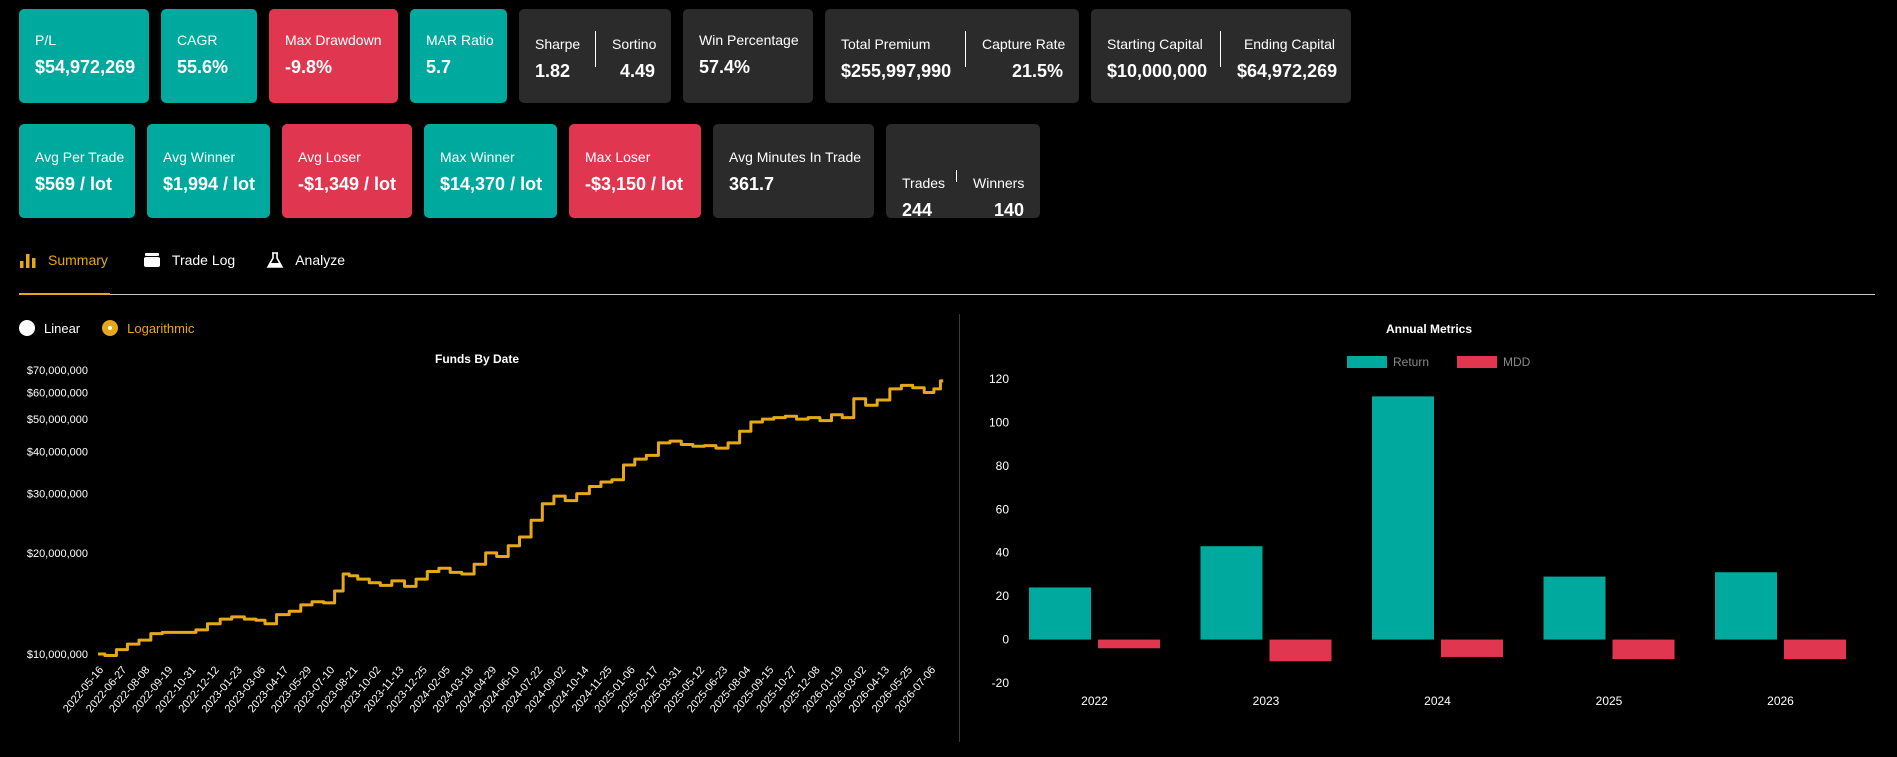 This screenshot has width=1897, height=757. Describe the element at coordinates (275, 260) in the screenshot. I see `flask-icon` at that location.